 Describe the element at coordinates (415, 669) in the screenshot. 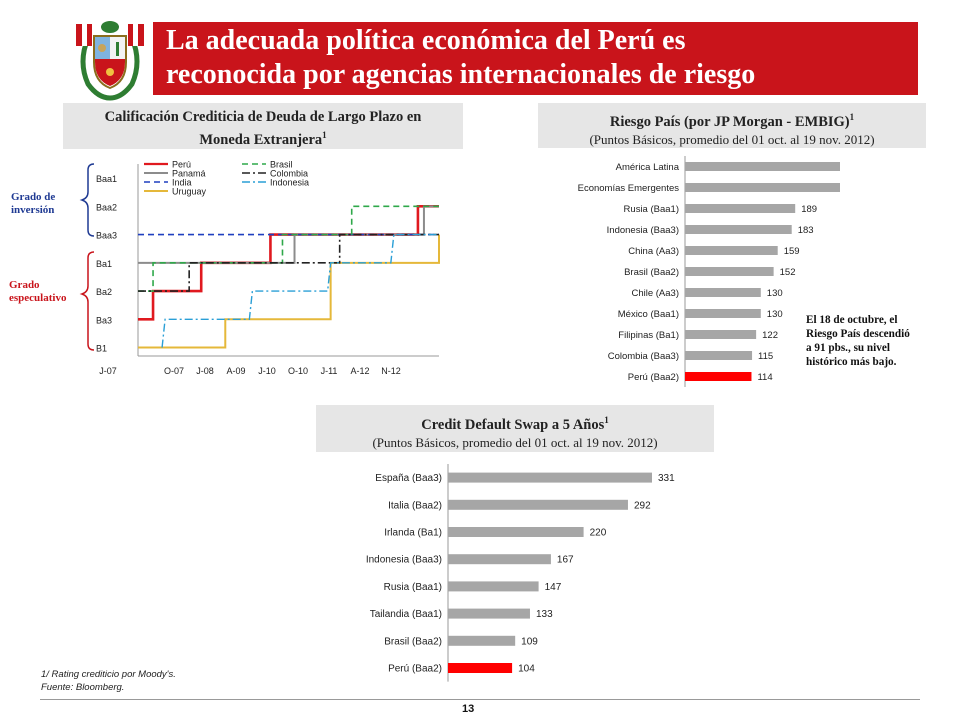

I see `cds-category-label: Perú (Baa2)` at that location.